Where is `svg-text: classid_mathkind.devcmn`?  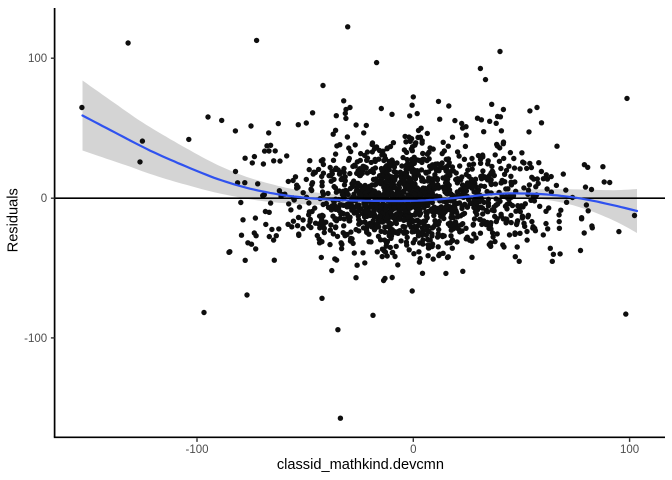 svg-text: classid_mathkind.devcmn is located at coordinates (360, 465).